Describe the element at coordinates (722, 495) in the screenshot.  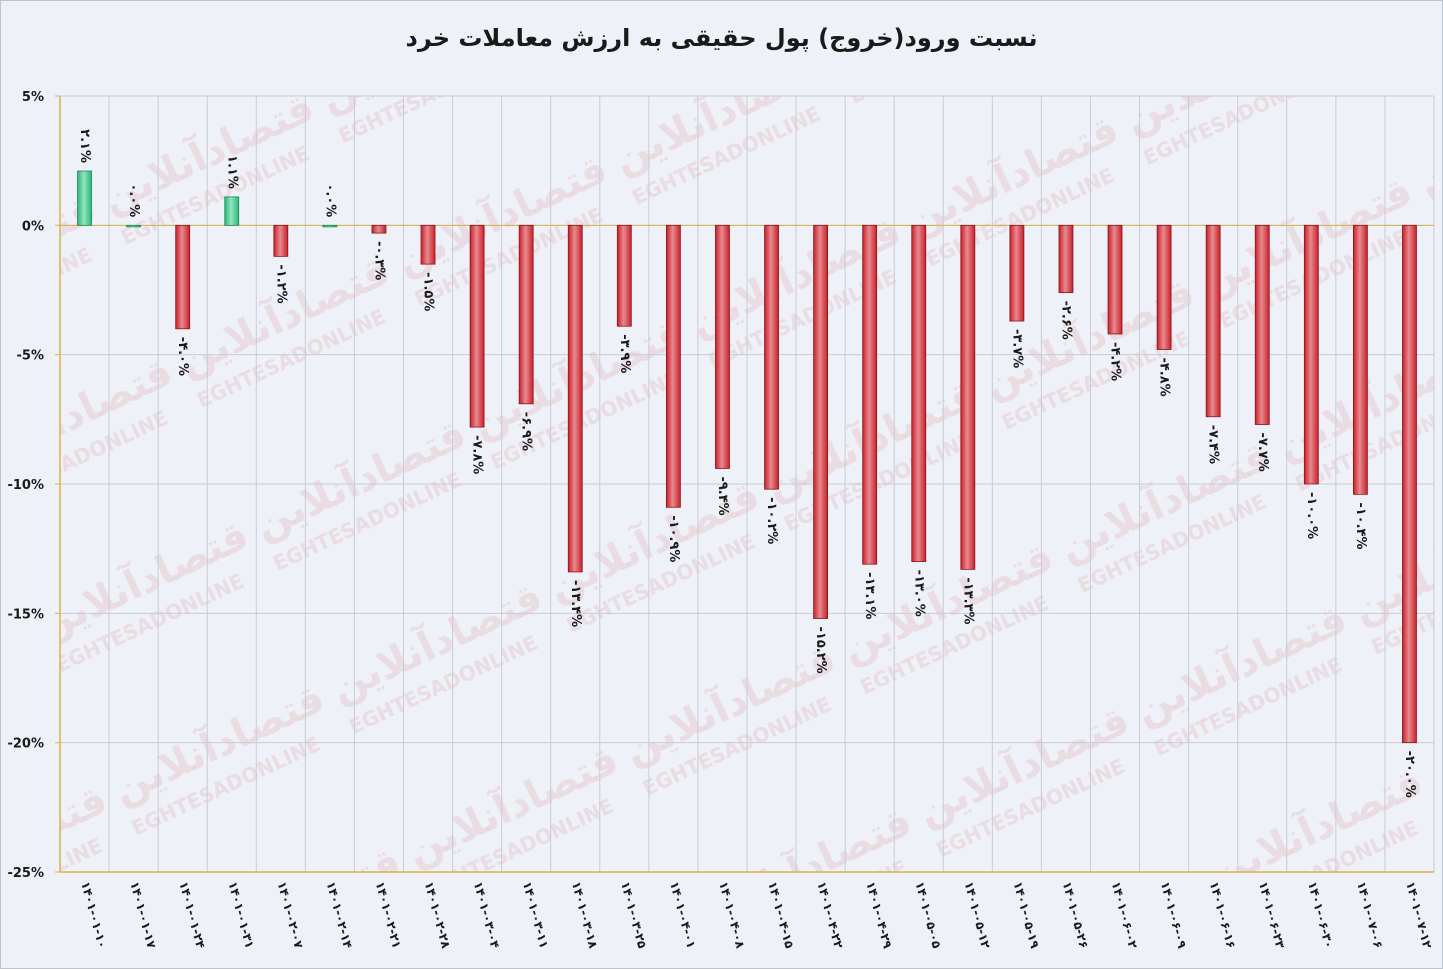
I see `data-label: -۹.۴%` at that location.